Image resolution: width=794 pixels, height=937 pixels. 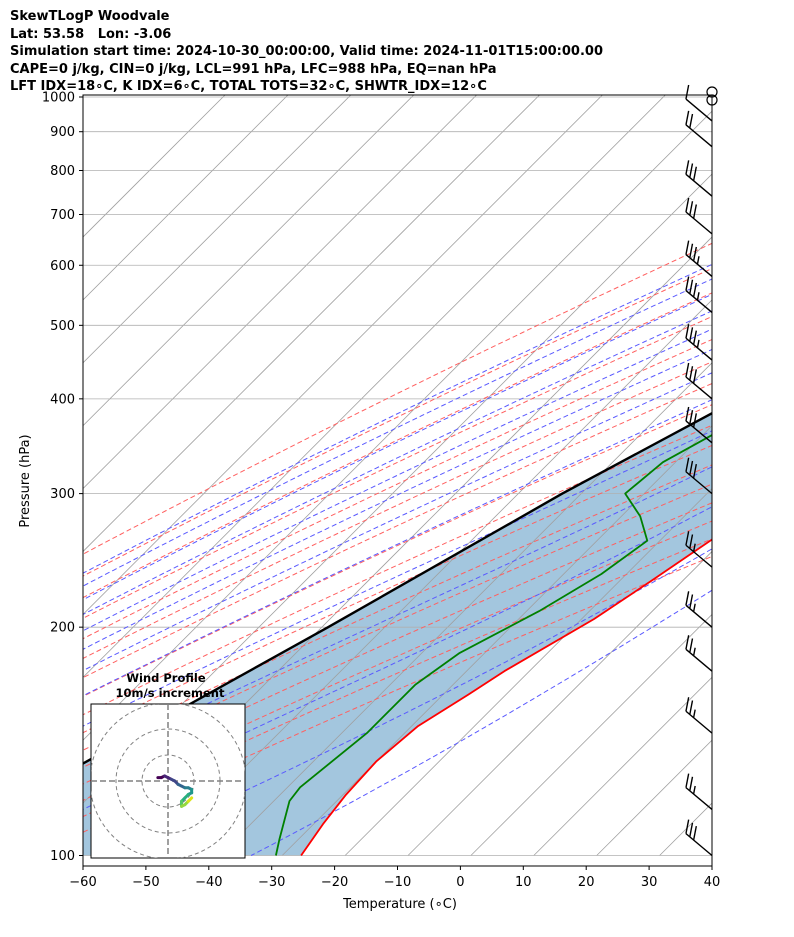 I want to click on y-tick-label: 900, so click(x=62, y=132).